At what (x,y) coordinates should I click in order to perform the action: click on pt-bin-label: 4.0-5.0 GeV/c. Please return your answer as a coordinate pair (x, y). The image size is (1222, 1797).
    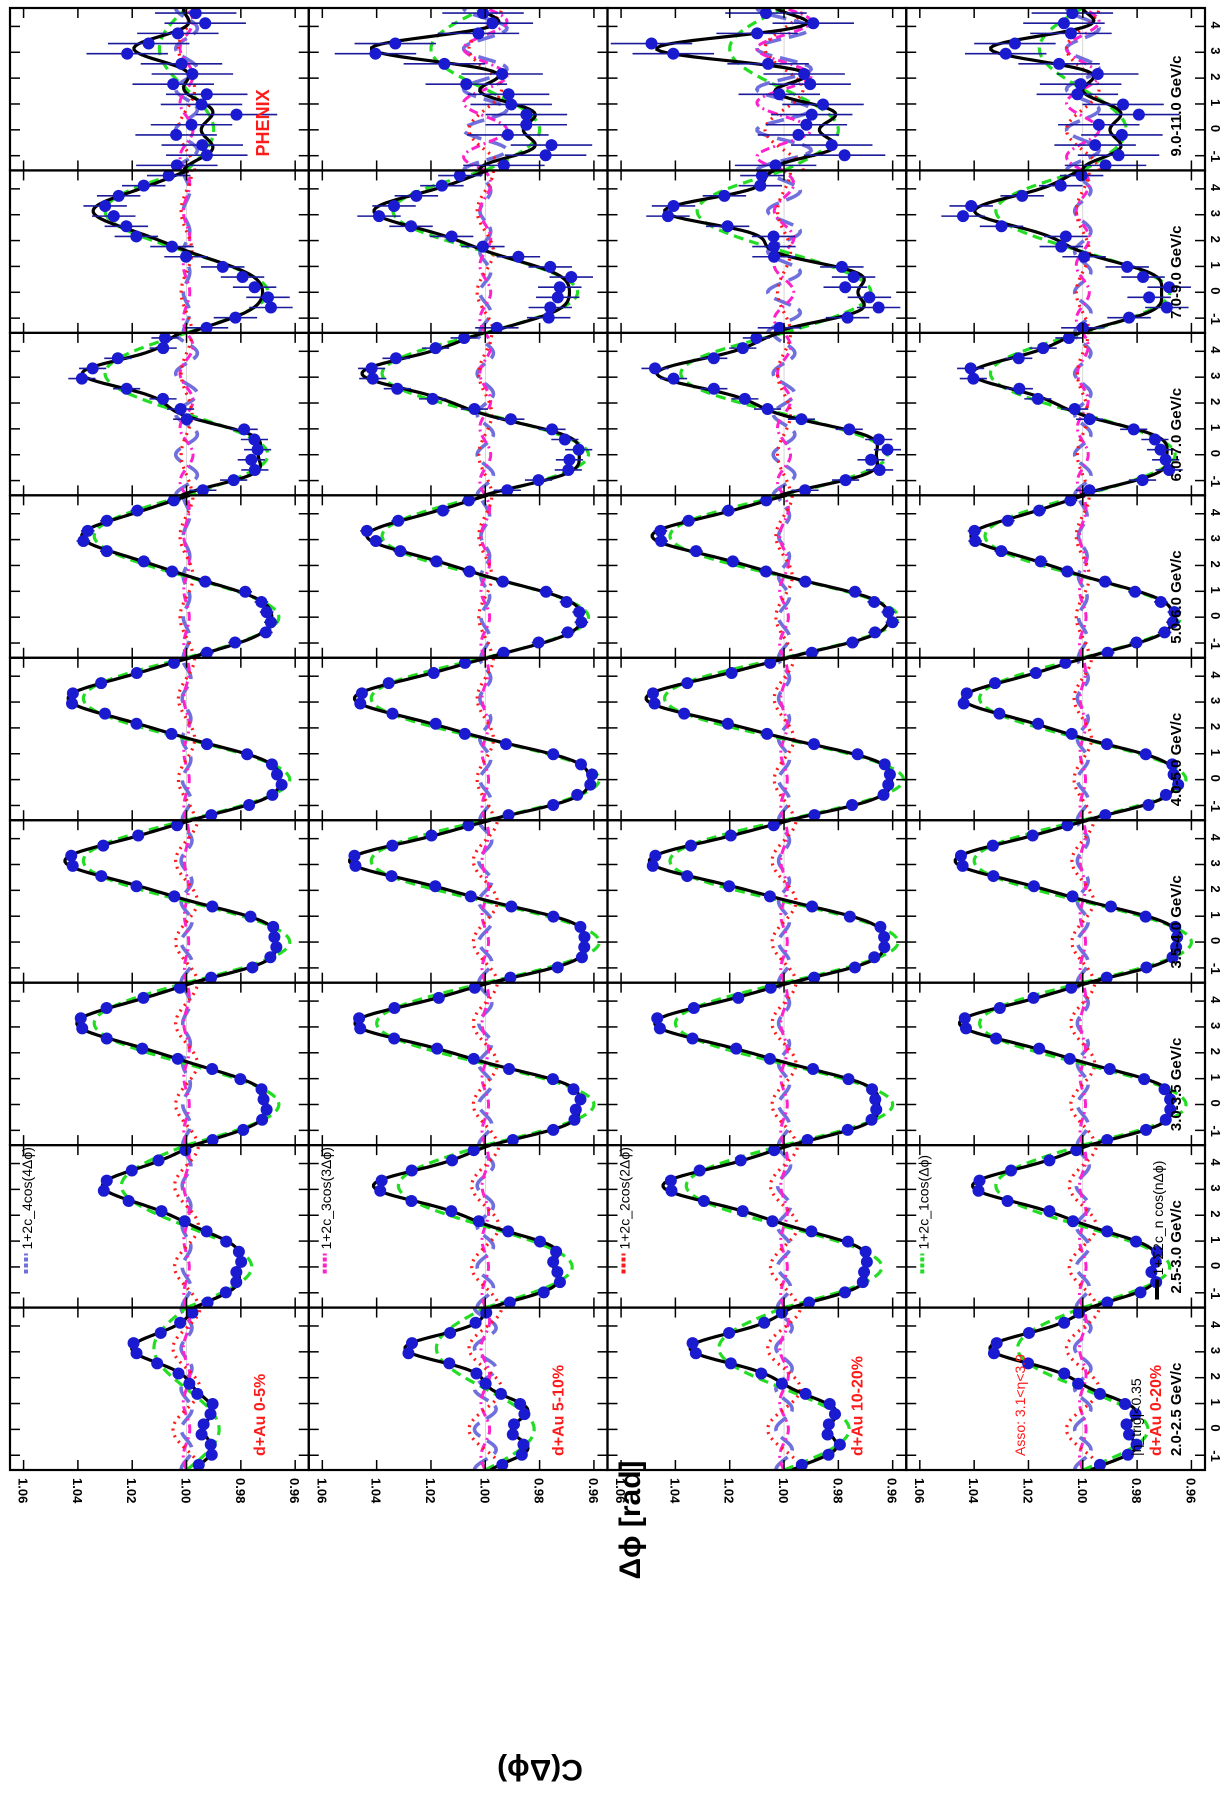
    Looking at the image, I should click on (1176, 759).